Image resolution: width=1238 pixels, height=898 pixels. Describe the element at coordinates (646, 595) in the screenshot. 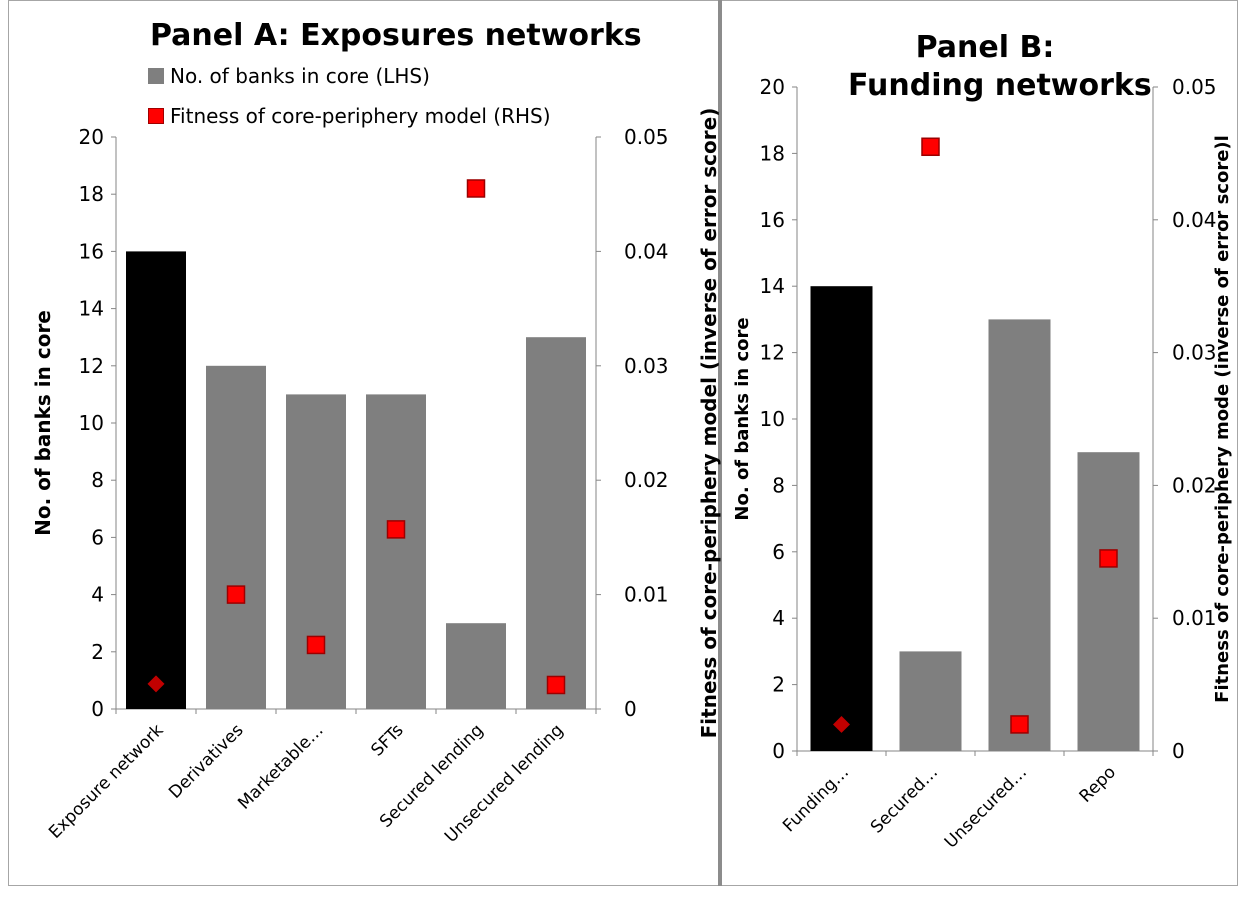

I see `chart1-y2-tick-label: 0.01` at that location.